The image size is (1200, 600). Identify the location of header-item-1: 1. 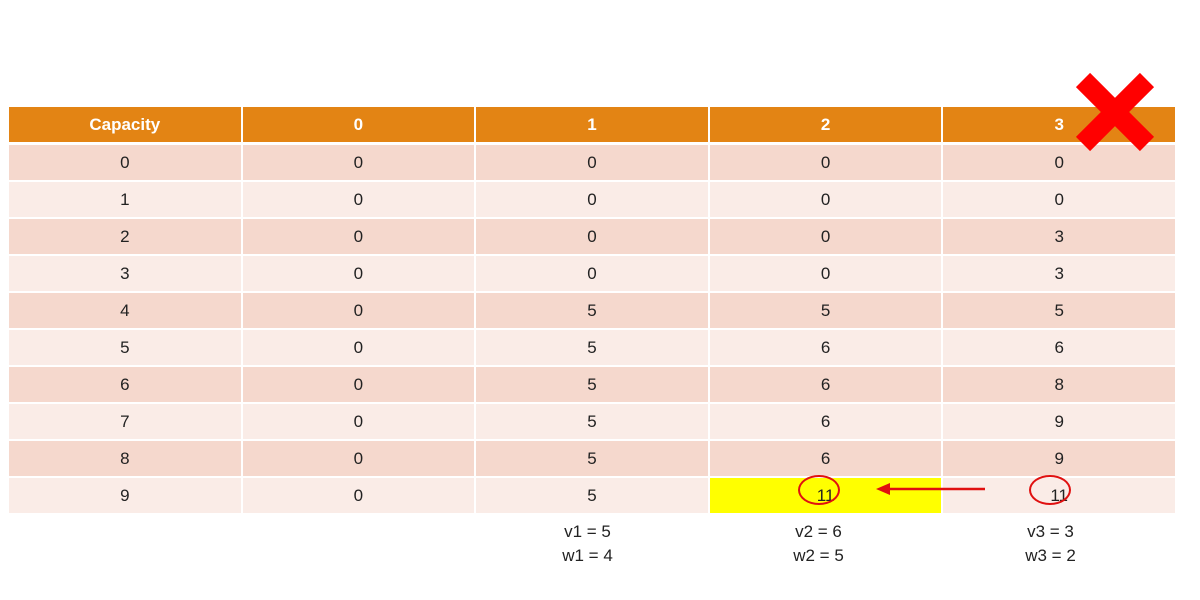
(592, 126).